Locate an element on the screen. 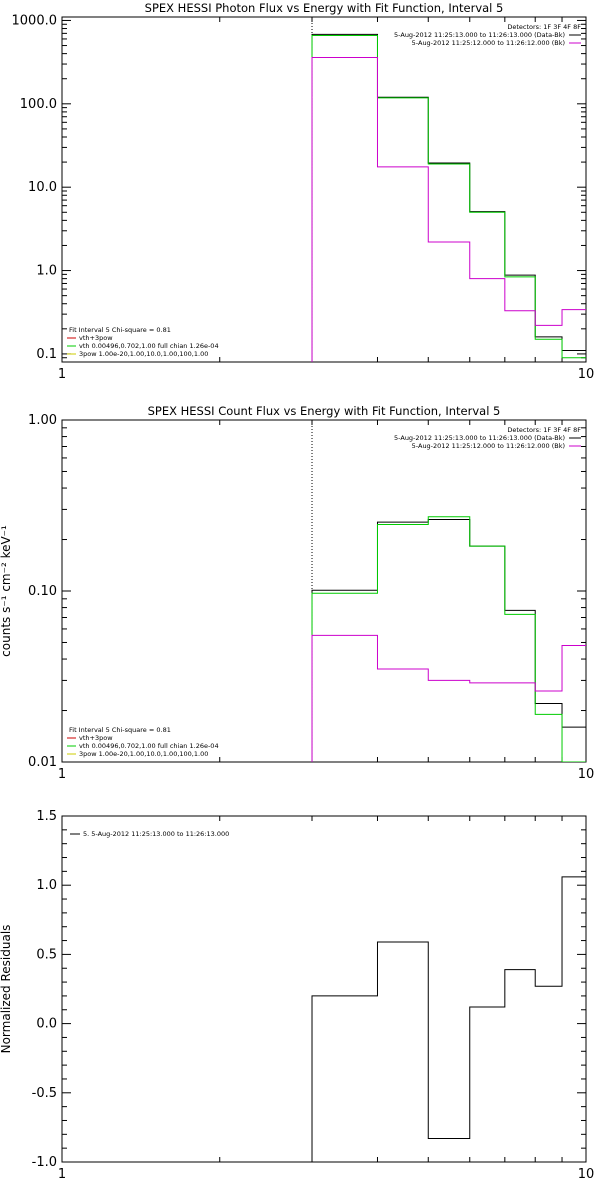 This screenshot has height=1200, width=600. y-axis-label: Normalized Residuals is located at coordinates (6, 989).